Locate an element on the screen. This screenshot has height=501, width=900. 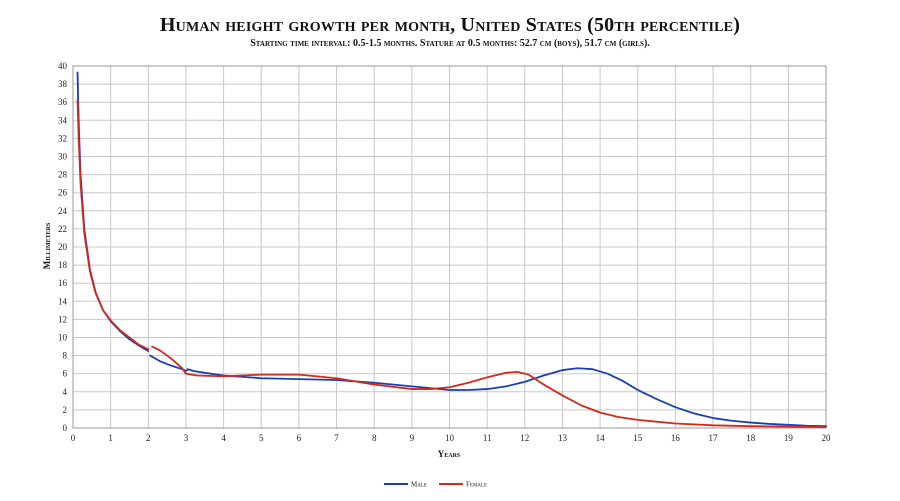
x-tick-label: 20 is located at coordinates (827, 438).